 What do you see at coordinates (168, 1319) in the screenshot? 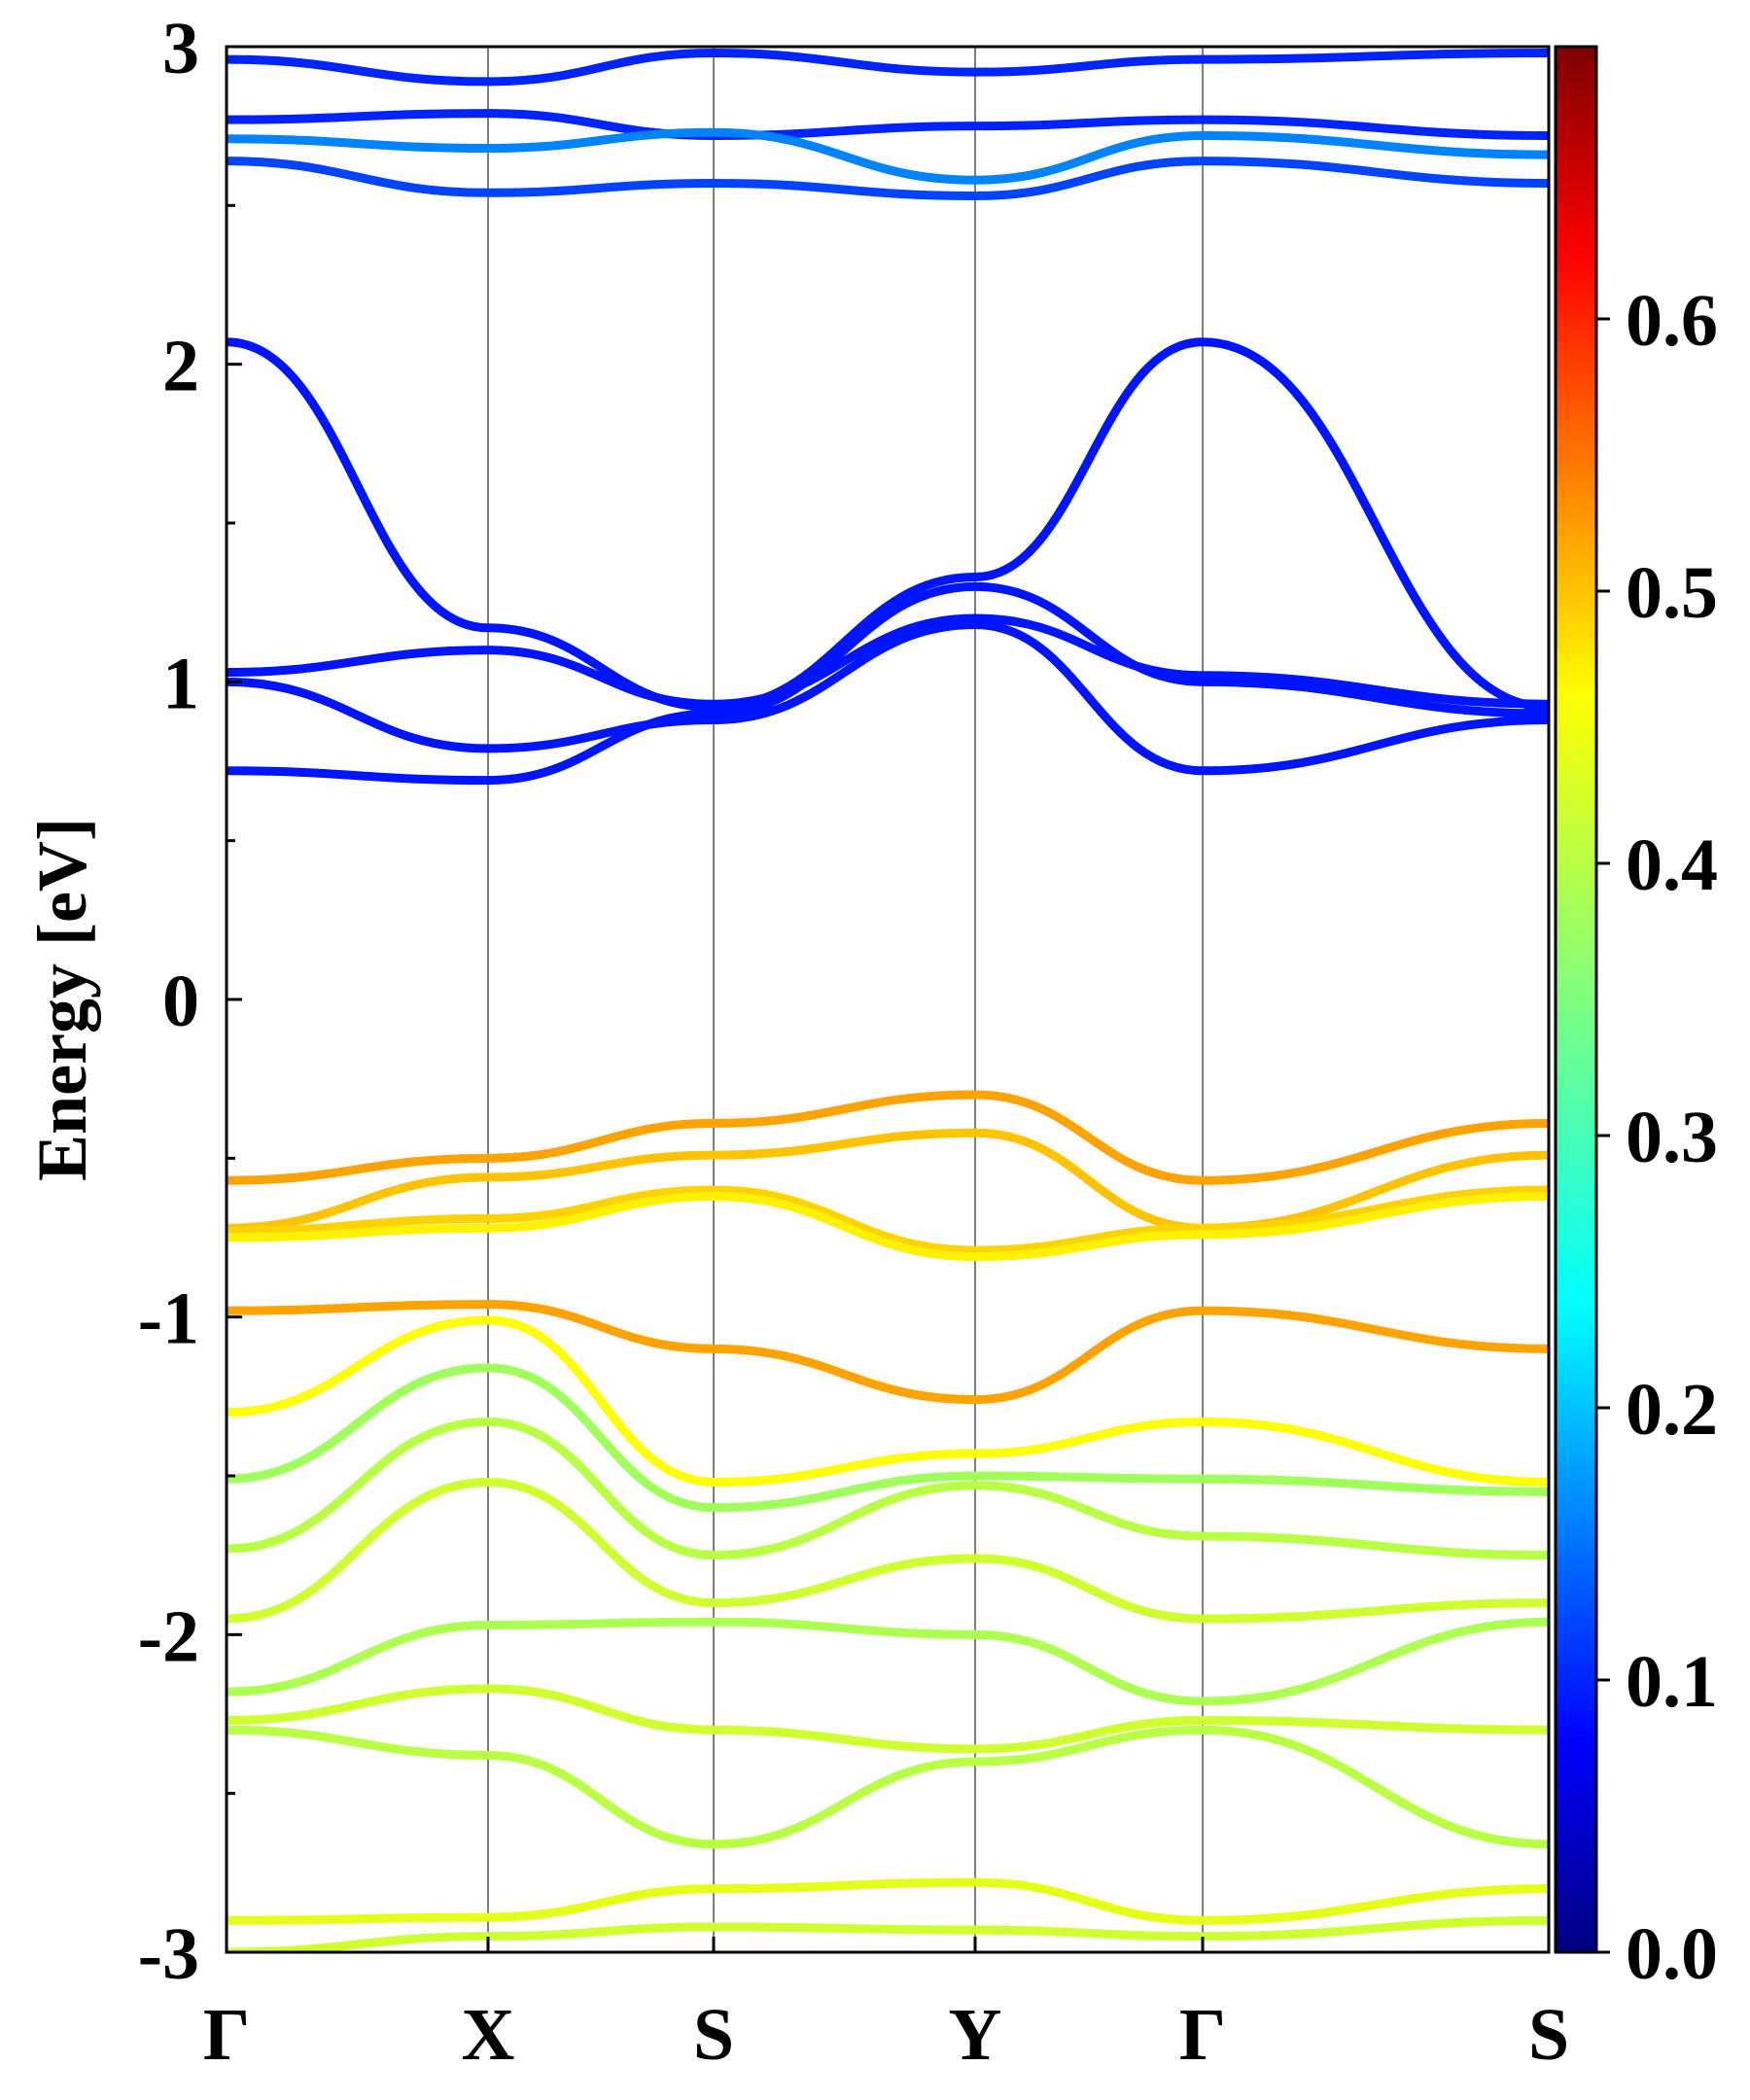
I see `y-tick-label: -1` at bounding box center [168, 1319].